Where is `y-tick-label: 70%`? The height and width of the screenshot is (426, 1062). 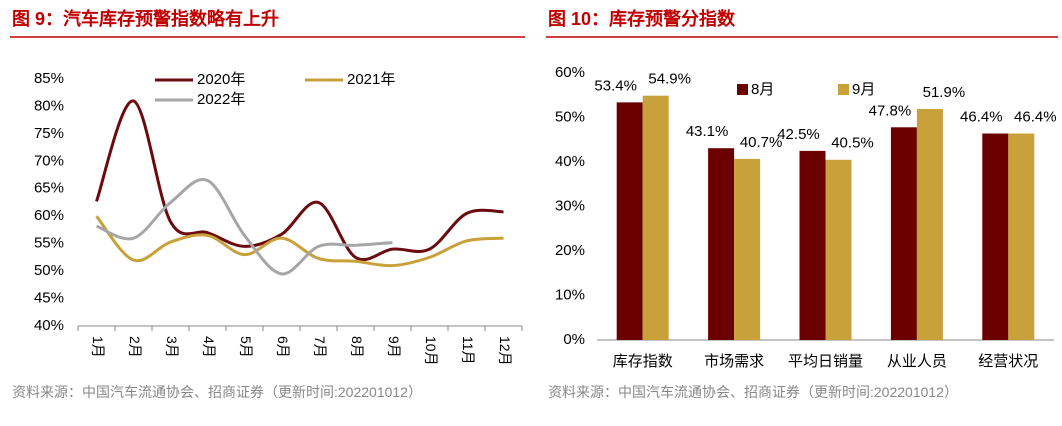
y-tick-label: 70% is located at coordinates (49, 160).